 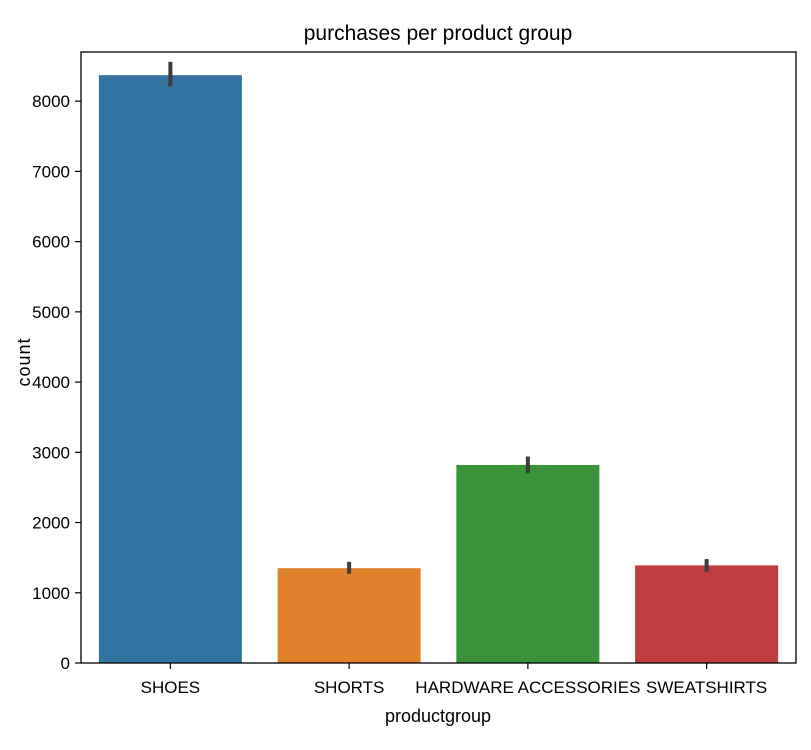 I want to click on x-tick-label: SWEATSHIRTS, so click(x=706, y=687).